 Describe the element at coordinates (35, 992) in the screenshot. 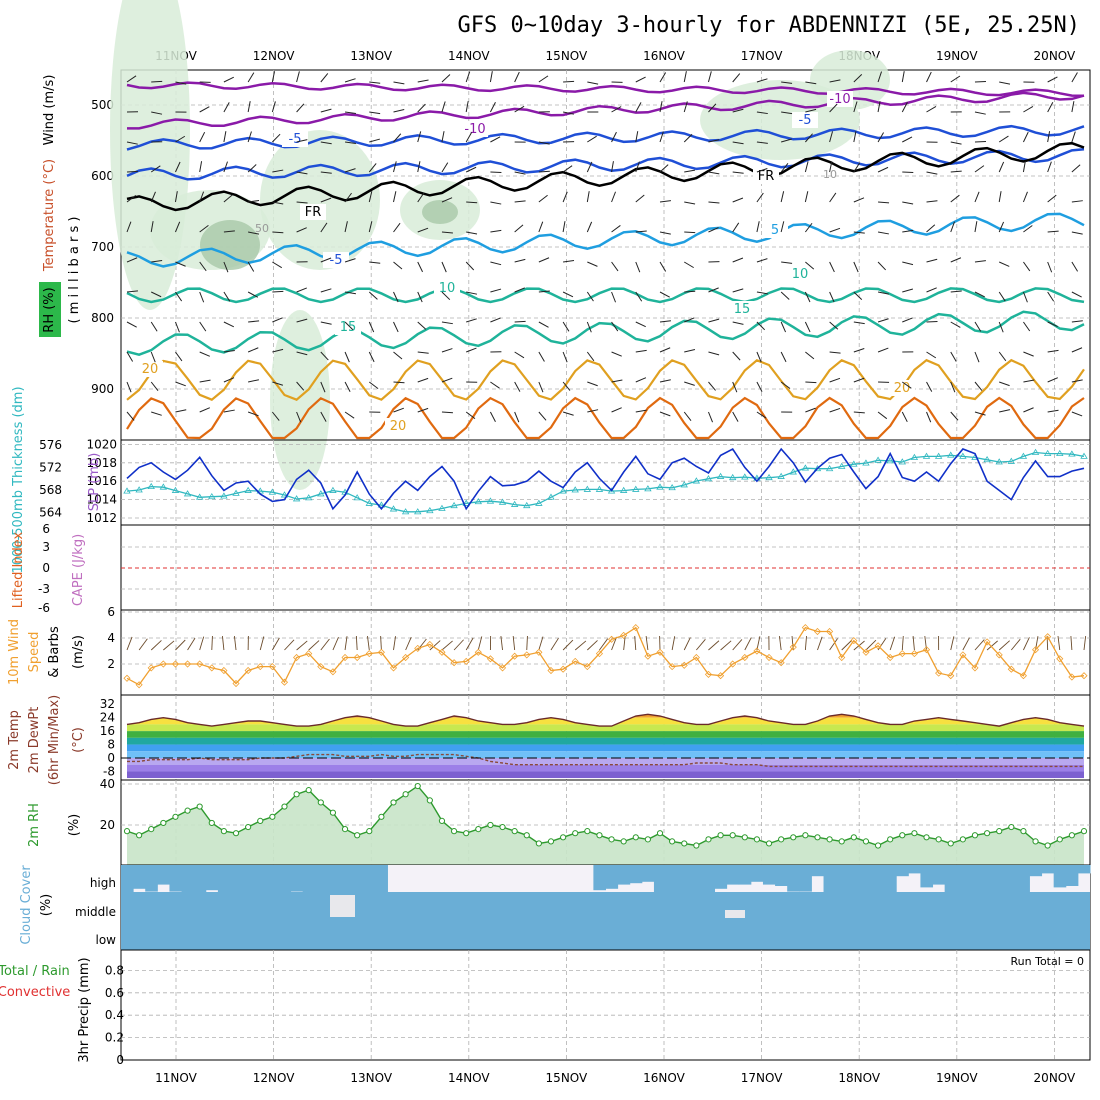

I see `ylabel-precip-b: Convective` at that location.